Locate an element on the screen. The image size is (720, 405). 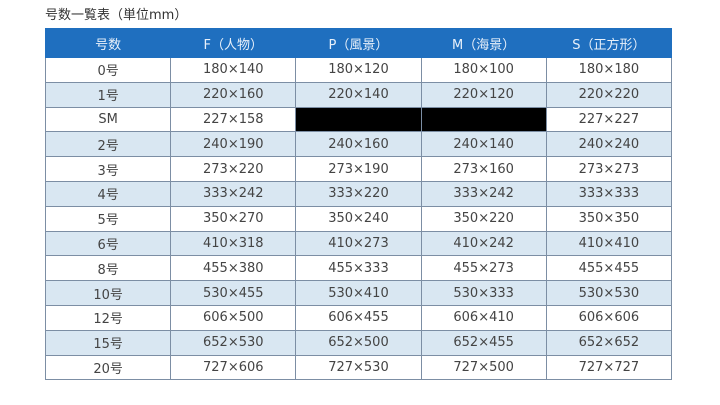
size-number-cell: 8号 is located at coordinates (108, 268).